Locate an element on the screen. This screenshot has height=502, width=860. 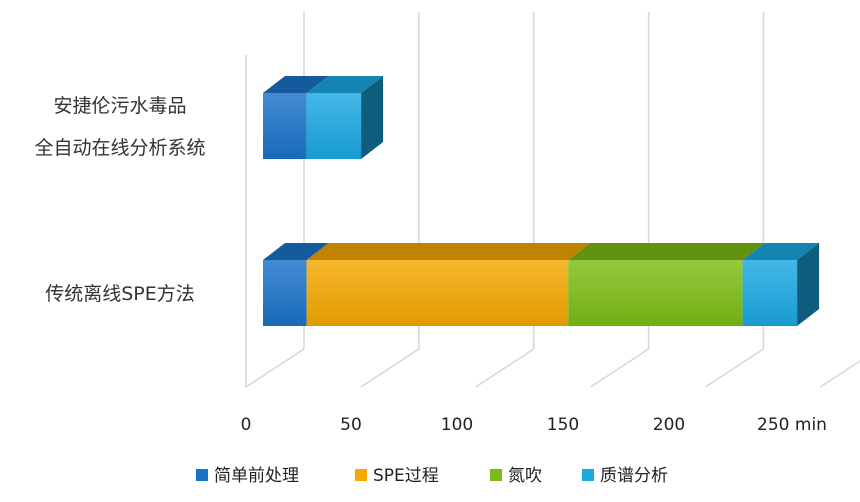
x-tick-label: 50 is located at coordinates (351, 425).